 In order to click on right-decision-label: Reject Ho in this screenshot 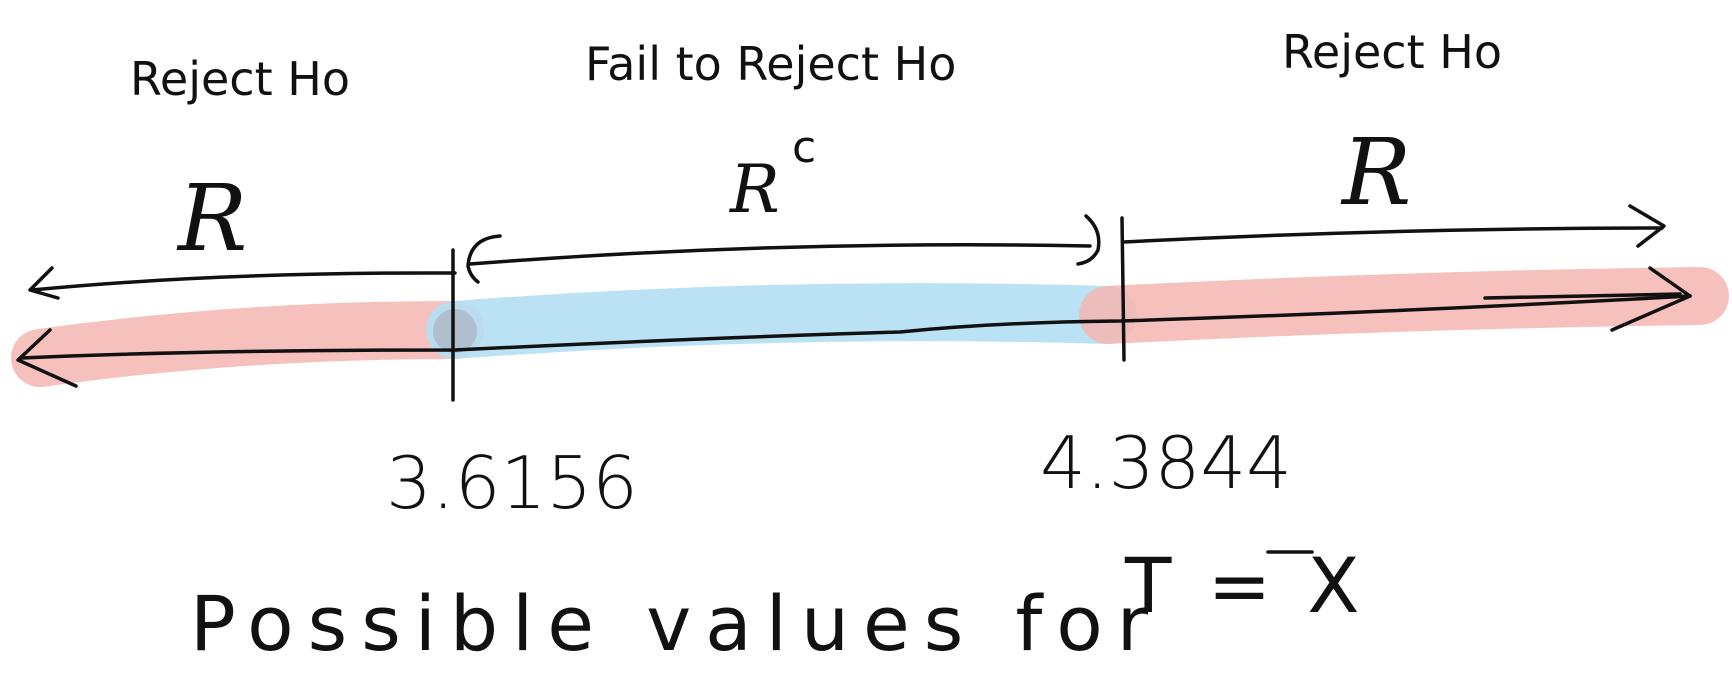, I will do `click(1392, 52)`.